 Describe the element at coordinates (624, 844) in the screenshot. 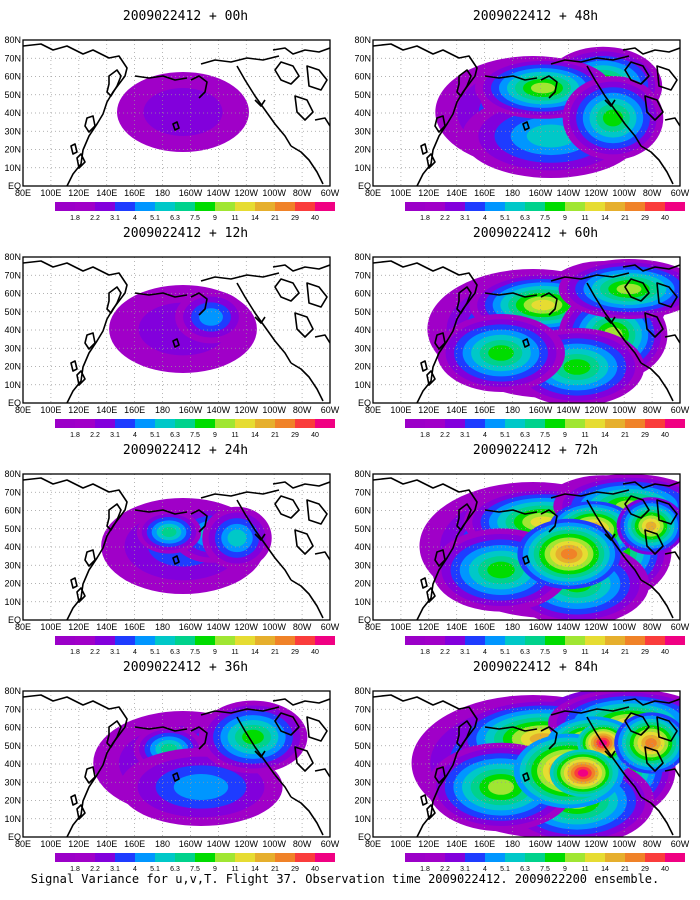

I see `x-tick-label: 100W` at that location.